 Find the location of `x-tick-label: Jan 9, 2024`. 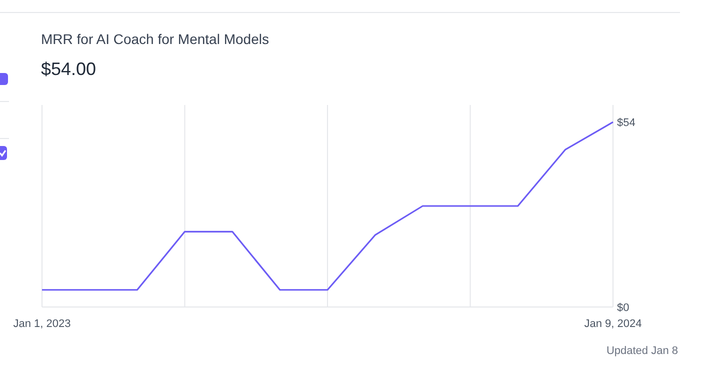

x-tick-label: Jan 9, 2024 is located at coordinates (613, 324).